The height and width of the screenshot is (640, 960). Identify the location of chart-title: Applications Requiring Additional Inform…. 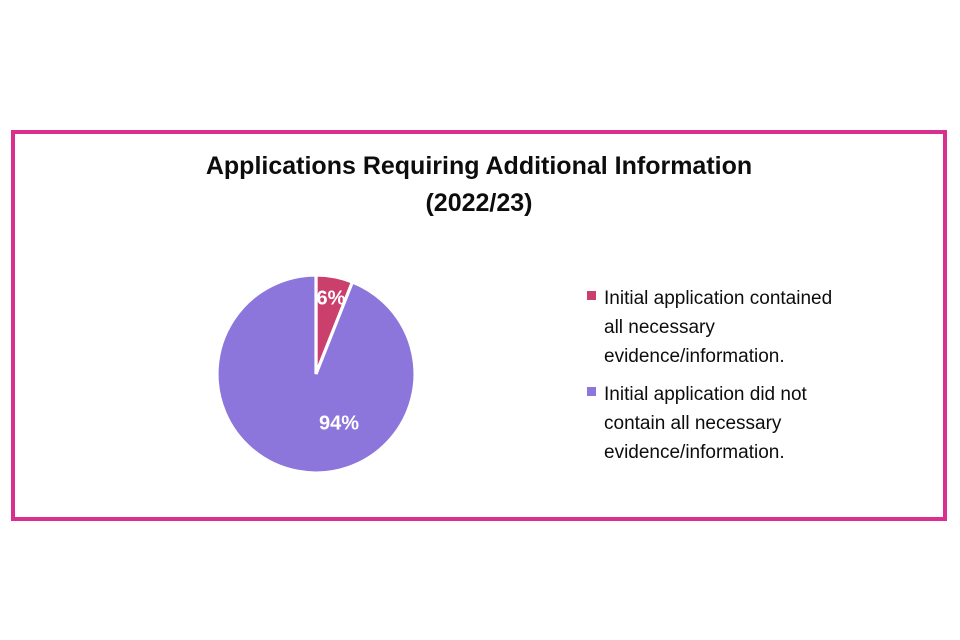
(479, 185).